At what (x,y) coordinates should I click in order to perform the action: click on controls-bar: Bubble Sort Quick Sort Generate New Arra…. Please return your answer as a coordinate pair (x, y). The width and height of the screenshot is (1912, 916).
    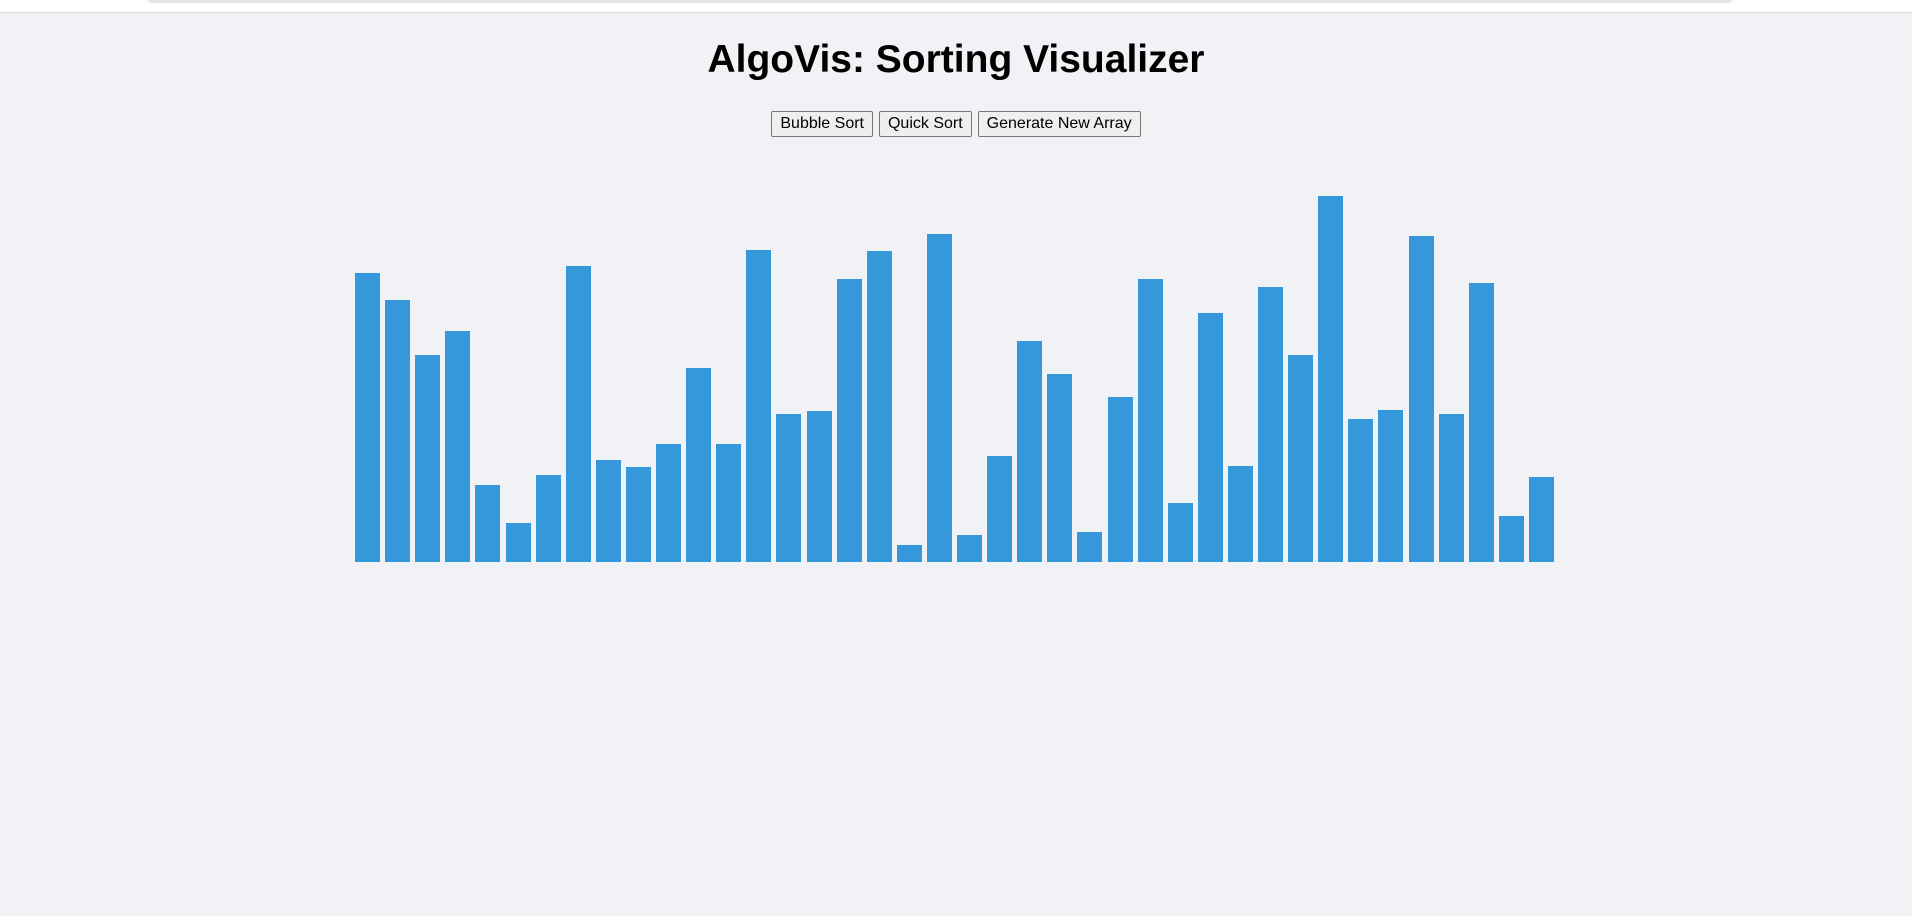
    Looking at the image, I should click on (956, 124).